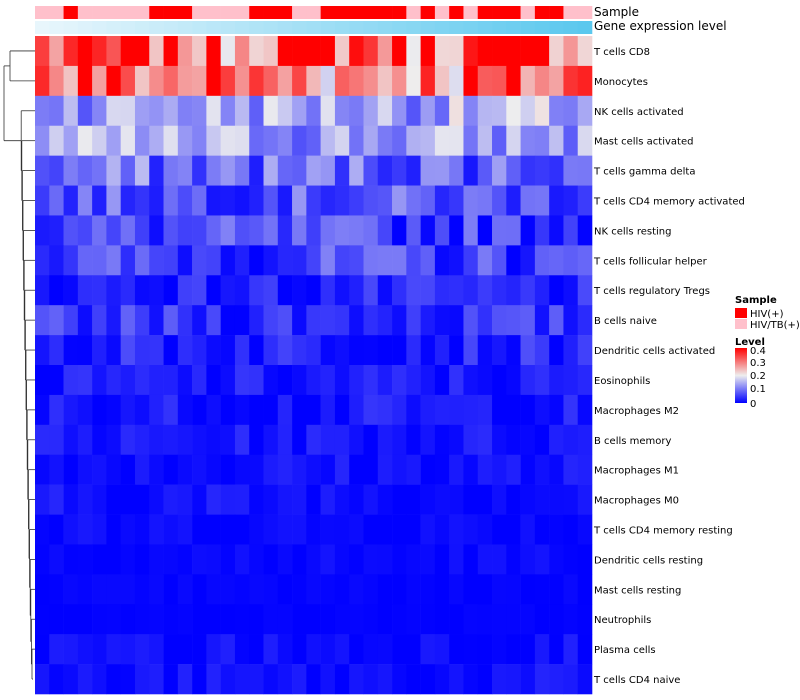 The height and width of the screenshot is (700, 800). What do you see at coordinates (750, 342) in the screenshot?
I see `legend-level-title: Level` at bounding box center [750, 342].